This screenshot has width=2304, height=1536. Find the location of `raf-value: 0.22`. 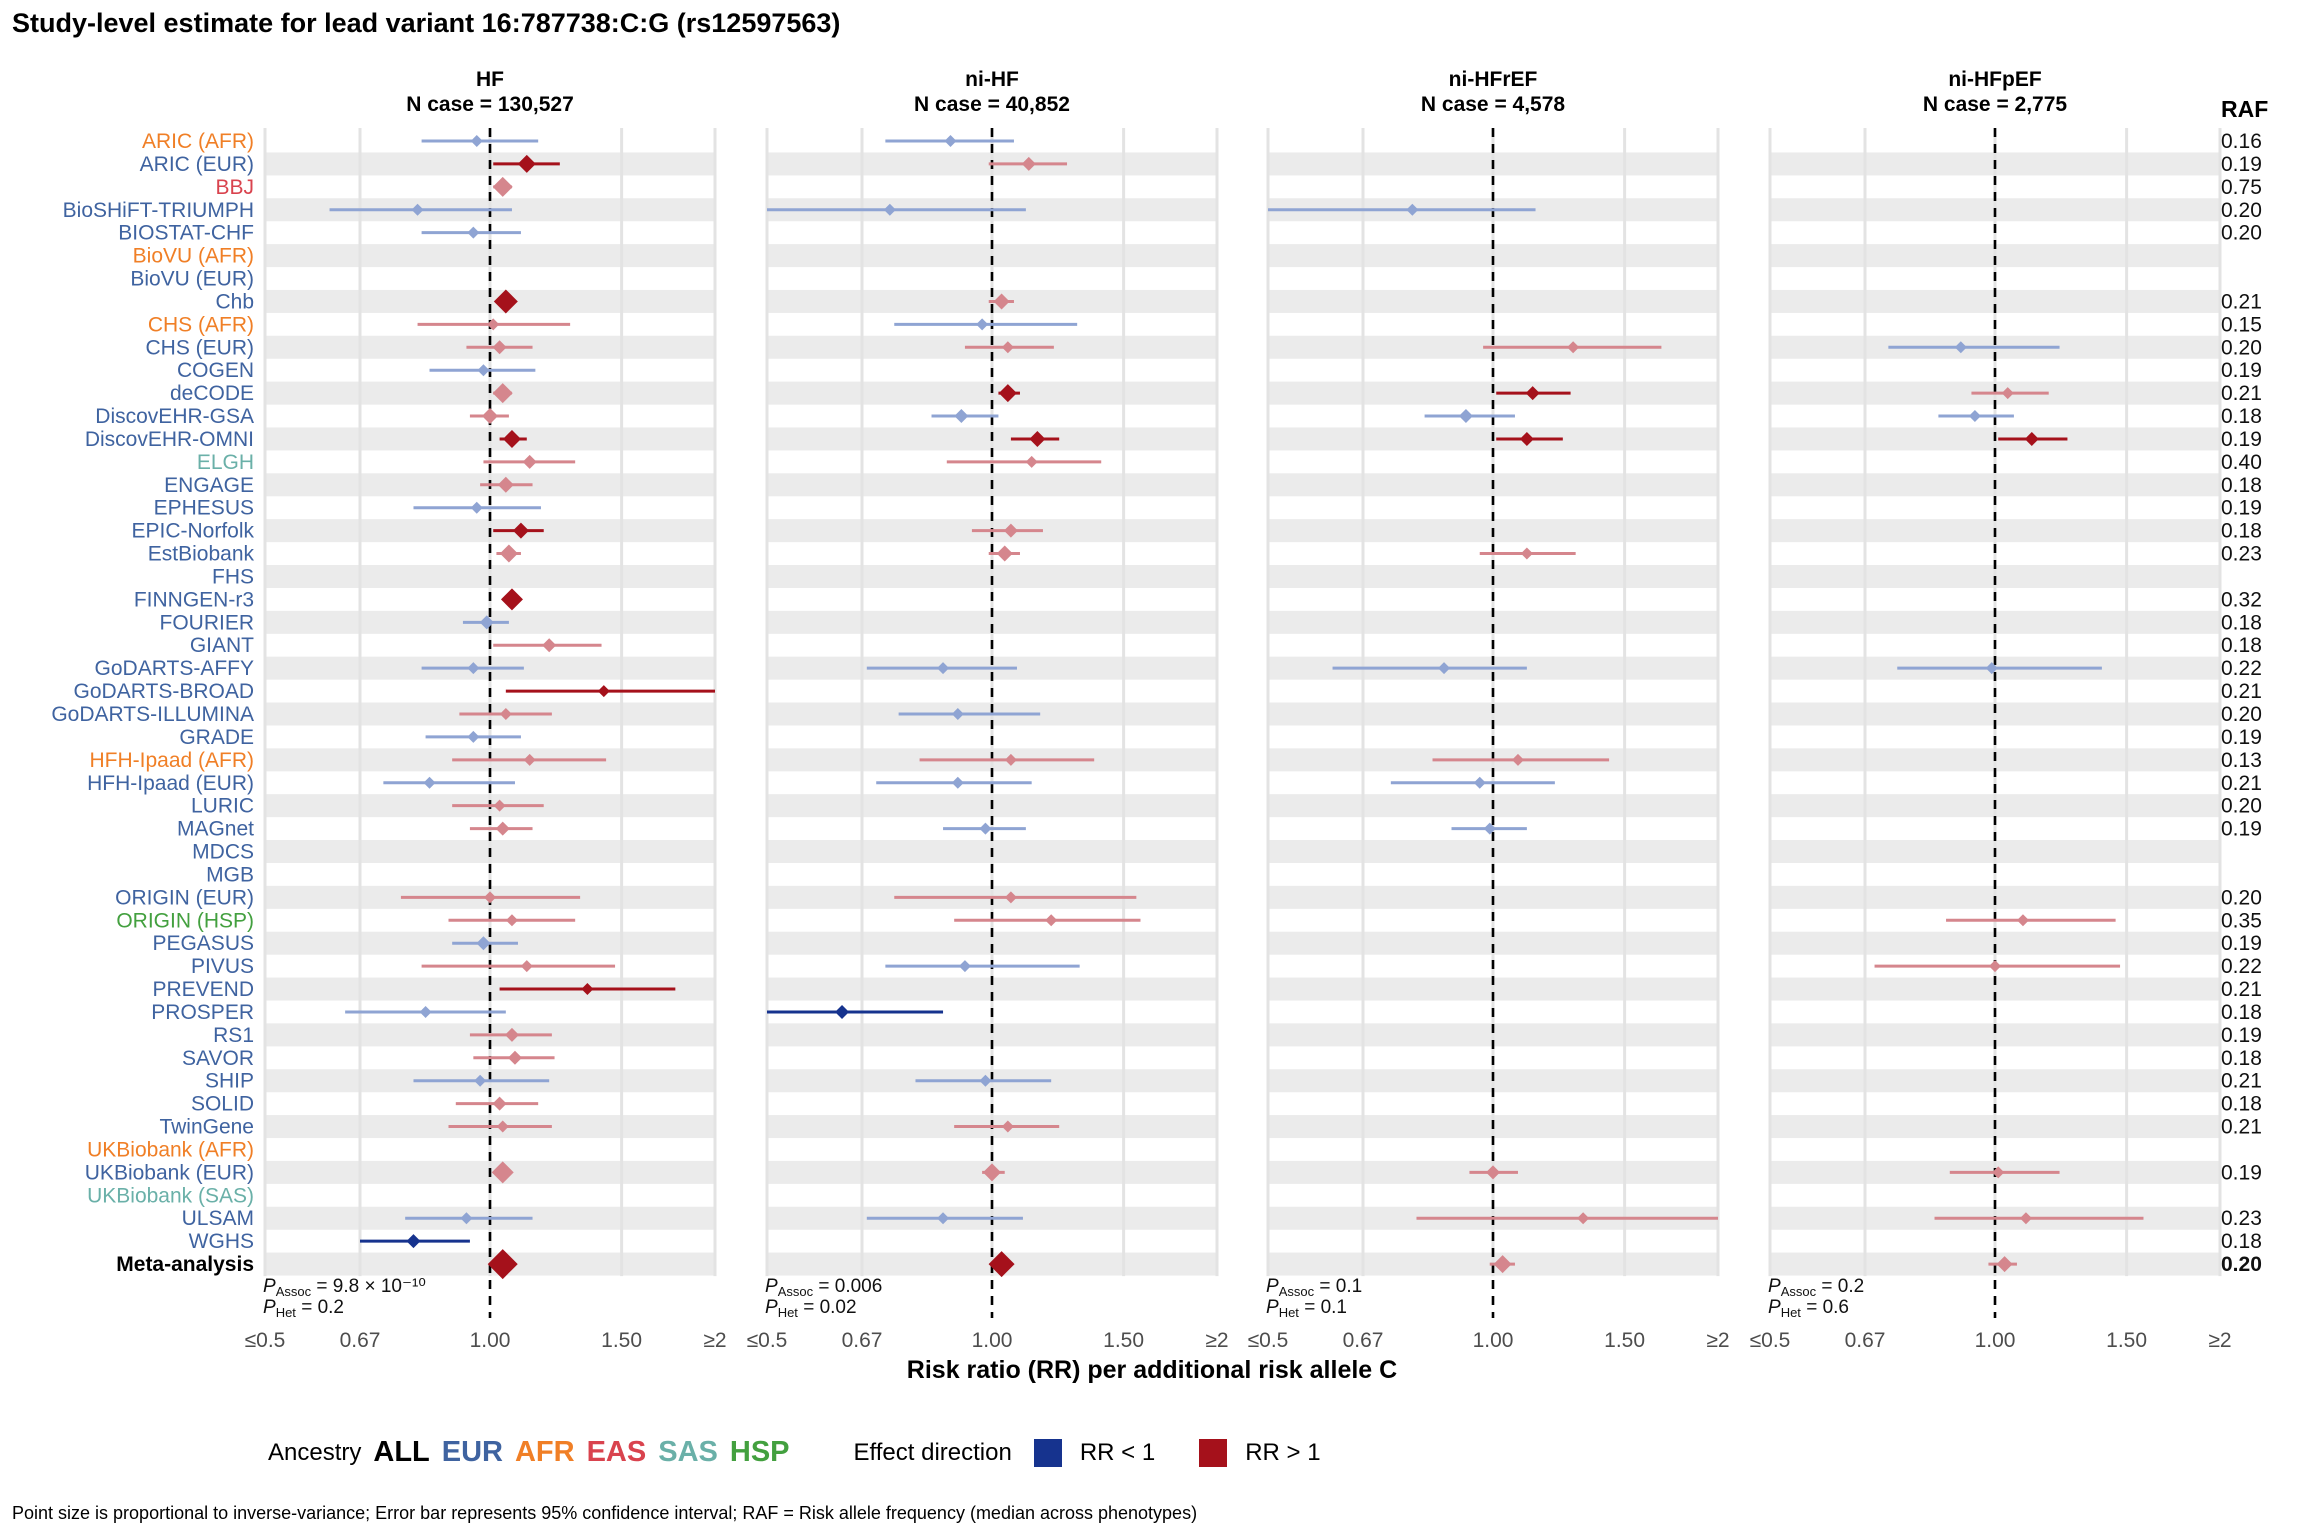

raf-value: 0.22 is located at coordinates (2241, 668).